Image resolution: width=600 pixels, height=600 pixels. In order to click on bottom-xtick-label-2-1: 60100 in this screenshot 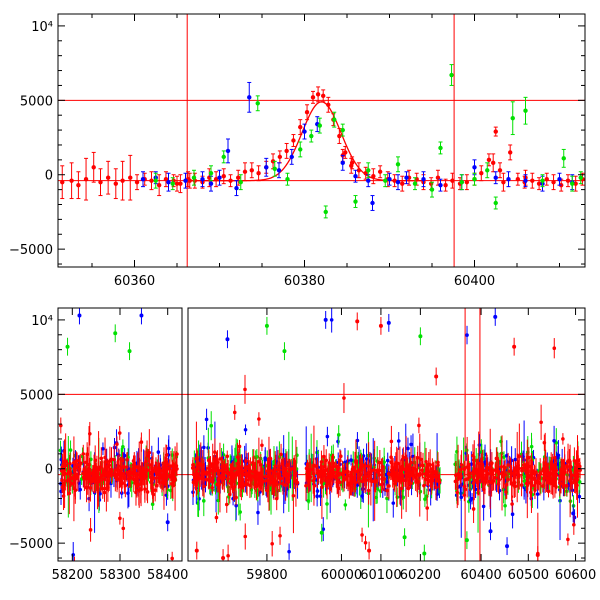, I will do `click(380, 575)`.